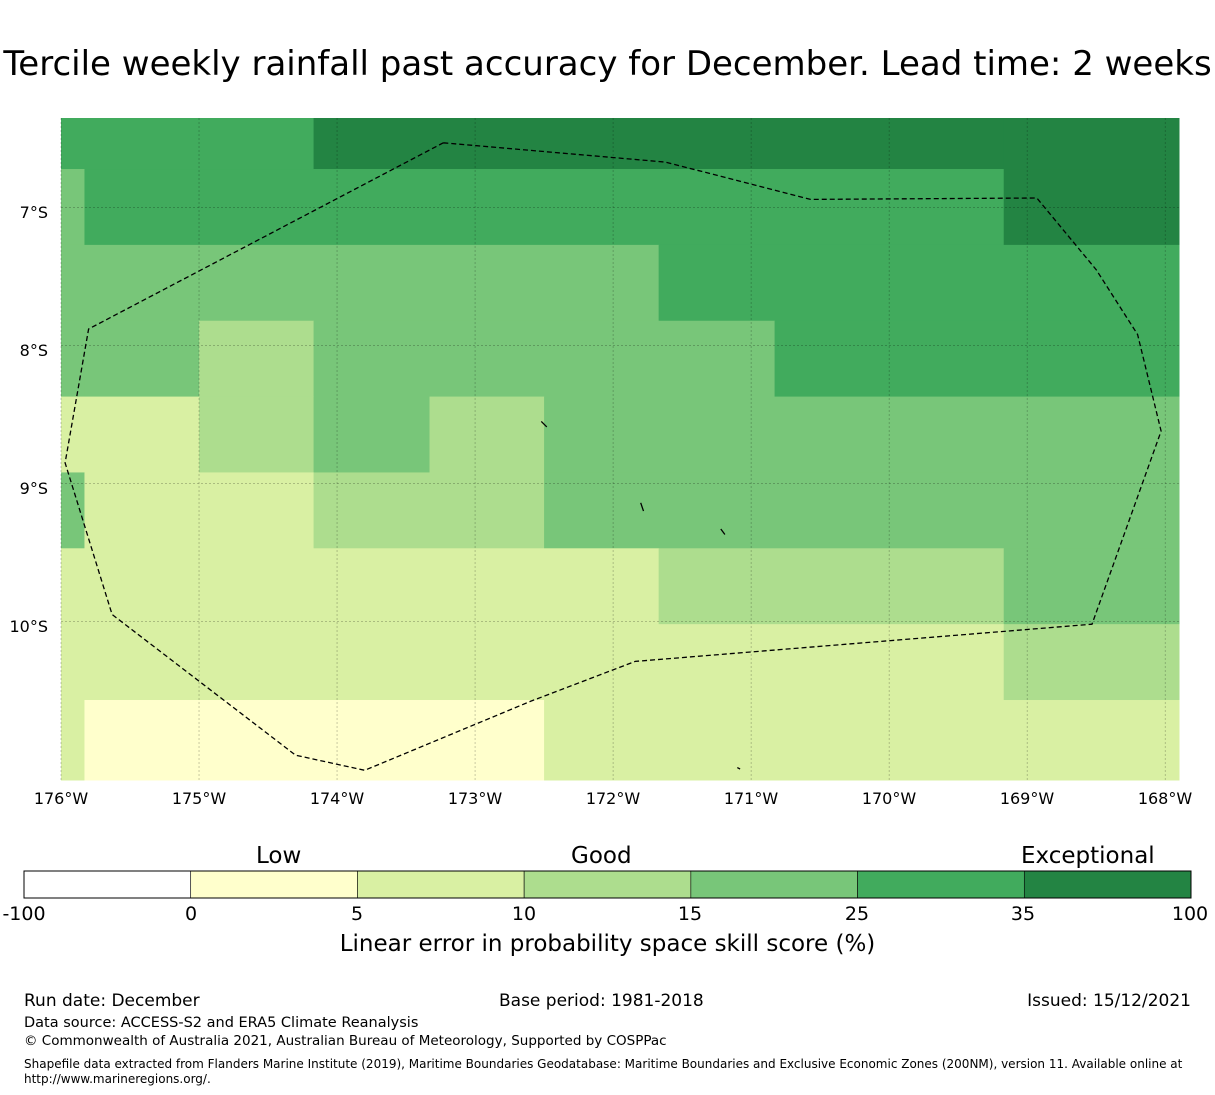  Describe the element at coordinates (33, 212) in the screenshot. I see `lat-label-7s: 7°S` at that location.